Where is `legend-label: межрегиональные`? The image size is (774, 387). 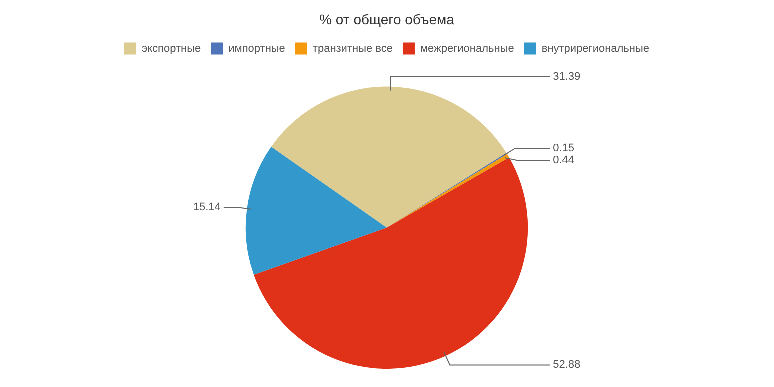 legend-label: межрегиональные is located at coordinates (467, 48).